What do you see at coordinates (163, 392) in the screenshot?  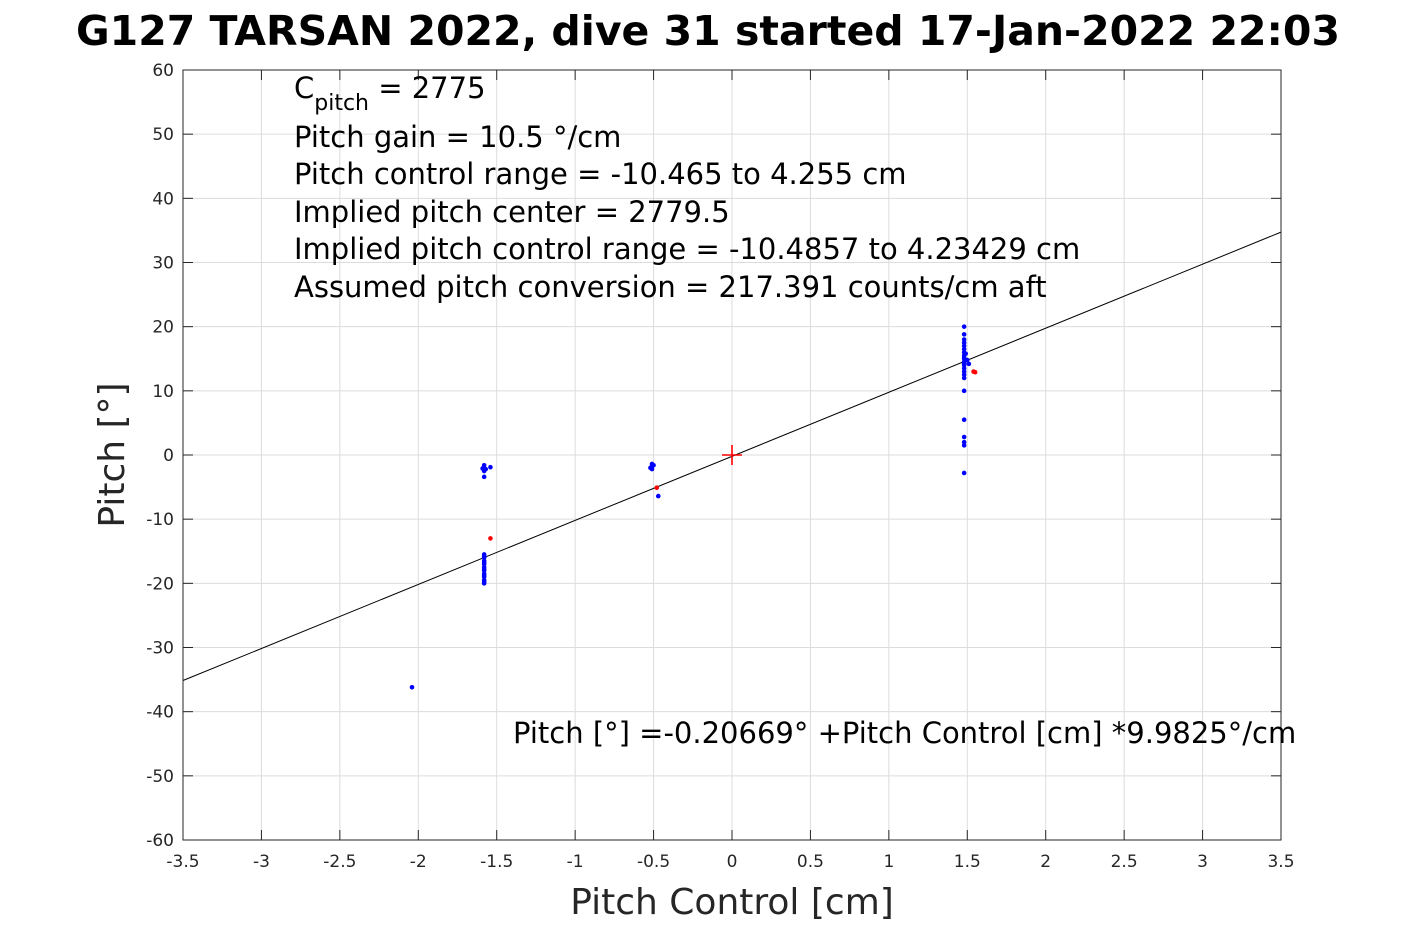 I see `y-tick-label: 10` at bounding box center [163, 392].